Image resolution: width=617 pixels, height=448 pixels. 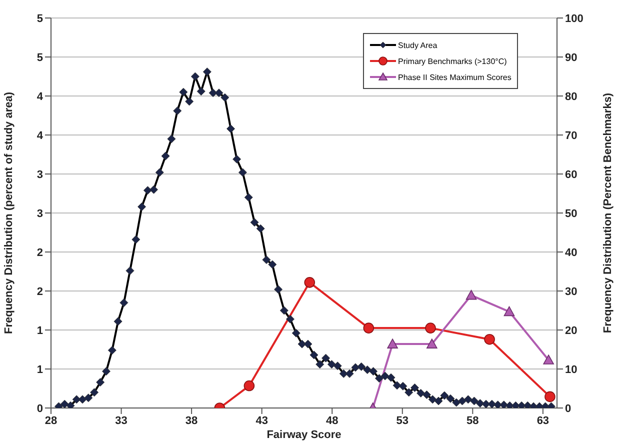 What do you see at coordinates (571, 174) in the screenshot?
I see `y2-tick-label: 60` at bounding box center [571, 174].